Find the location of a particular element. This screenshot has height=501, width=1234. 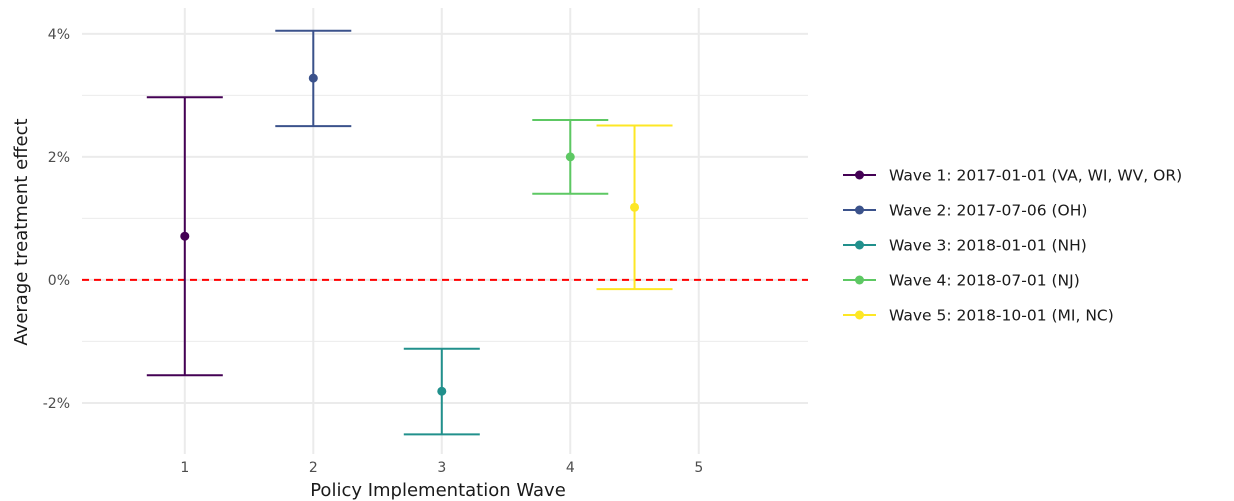

x-tick-labels: 1 2 3 4 5 is located at coordinates (441, 468).